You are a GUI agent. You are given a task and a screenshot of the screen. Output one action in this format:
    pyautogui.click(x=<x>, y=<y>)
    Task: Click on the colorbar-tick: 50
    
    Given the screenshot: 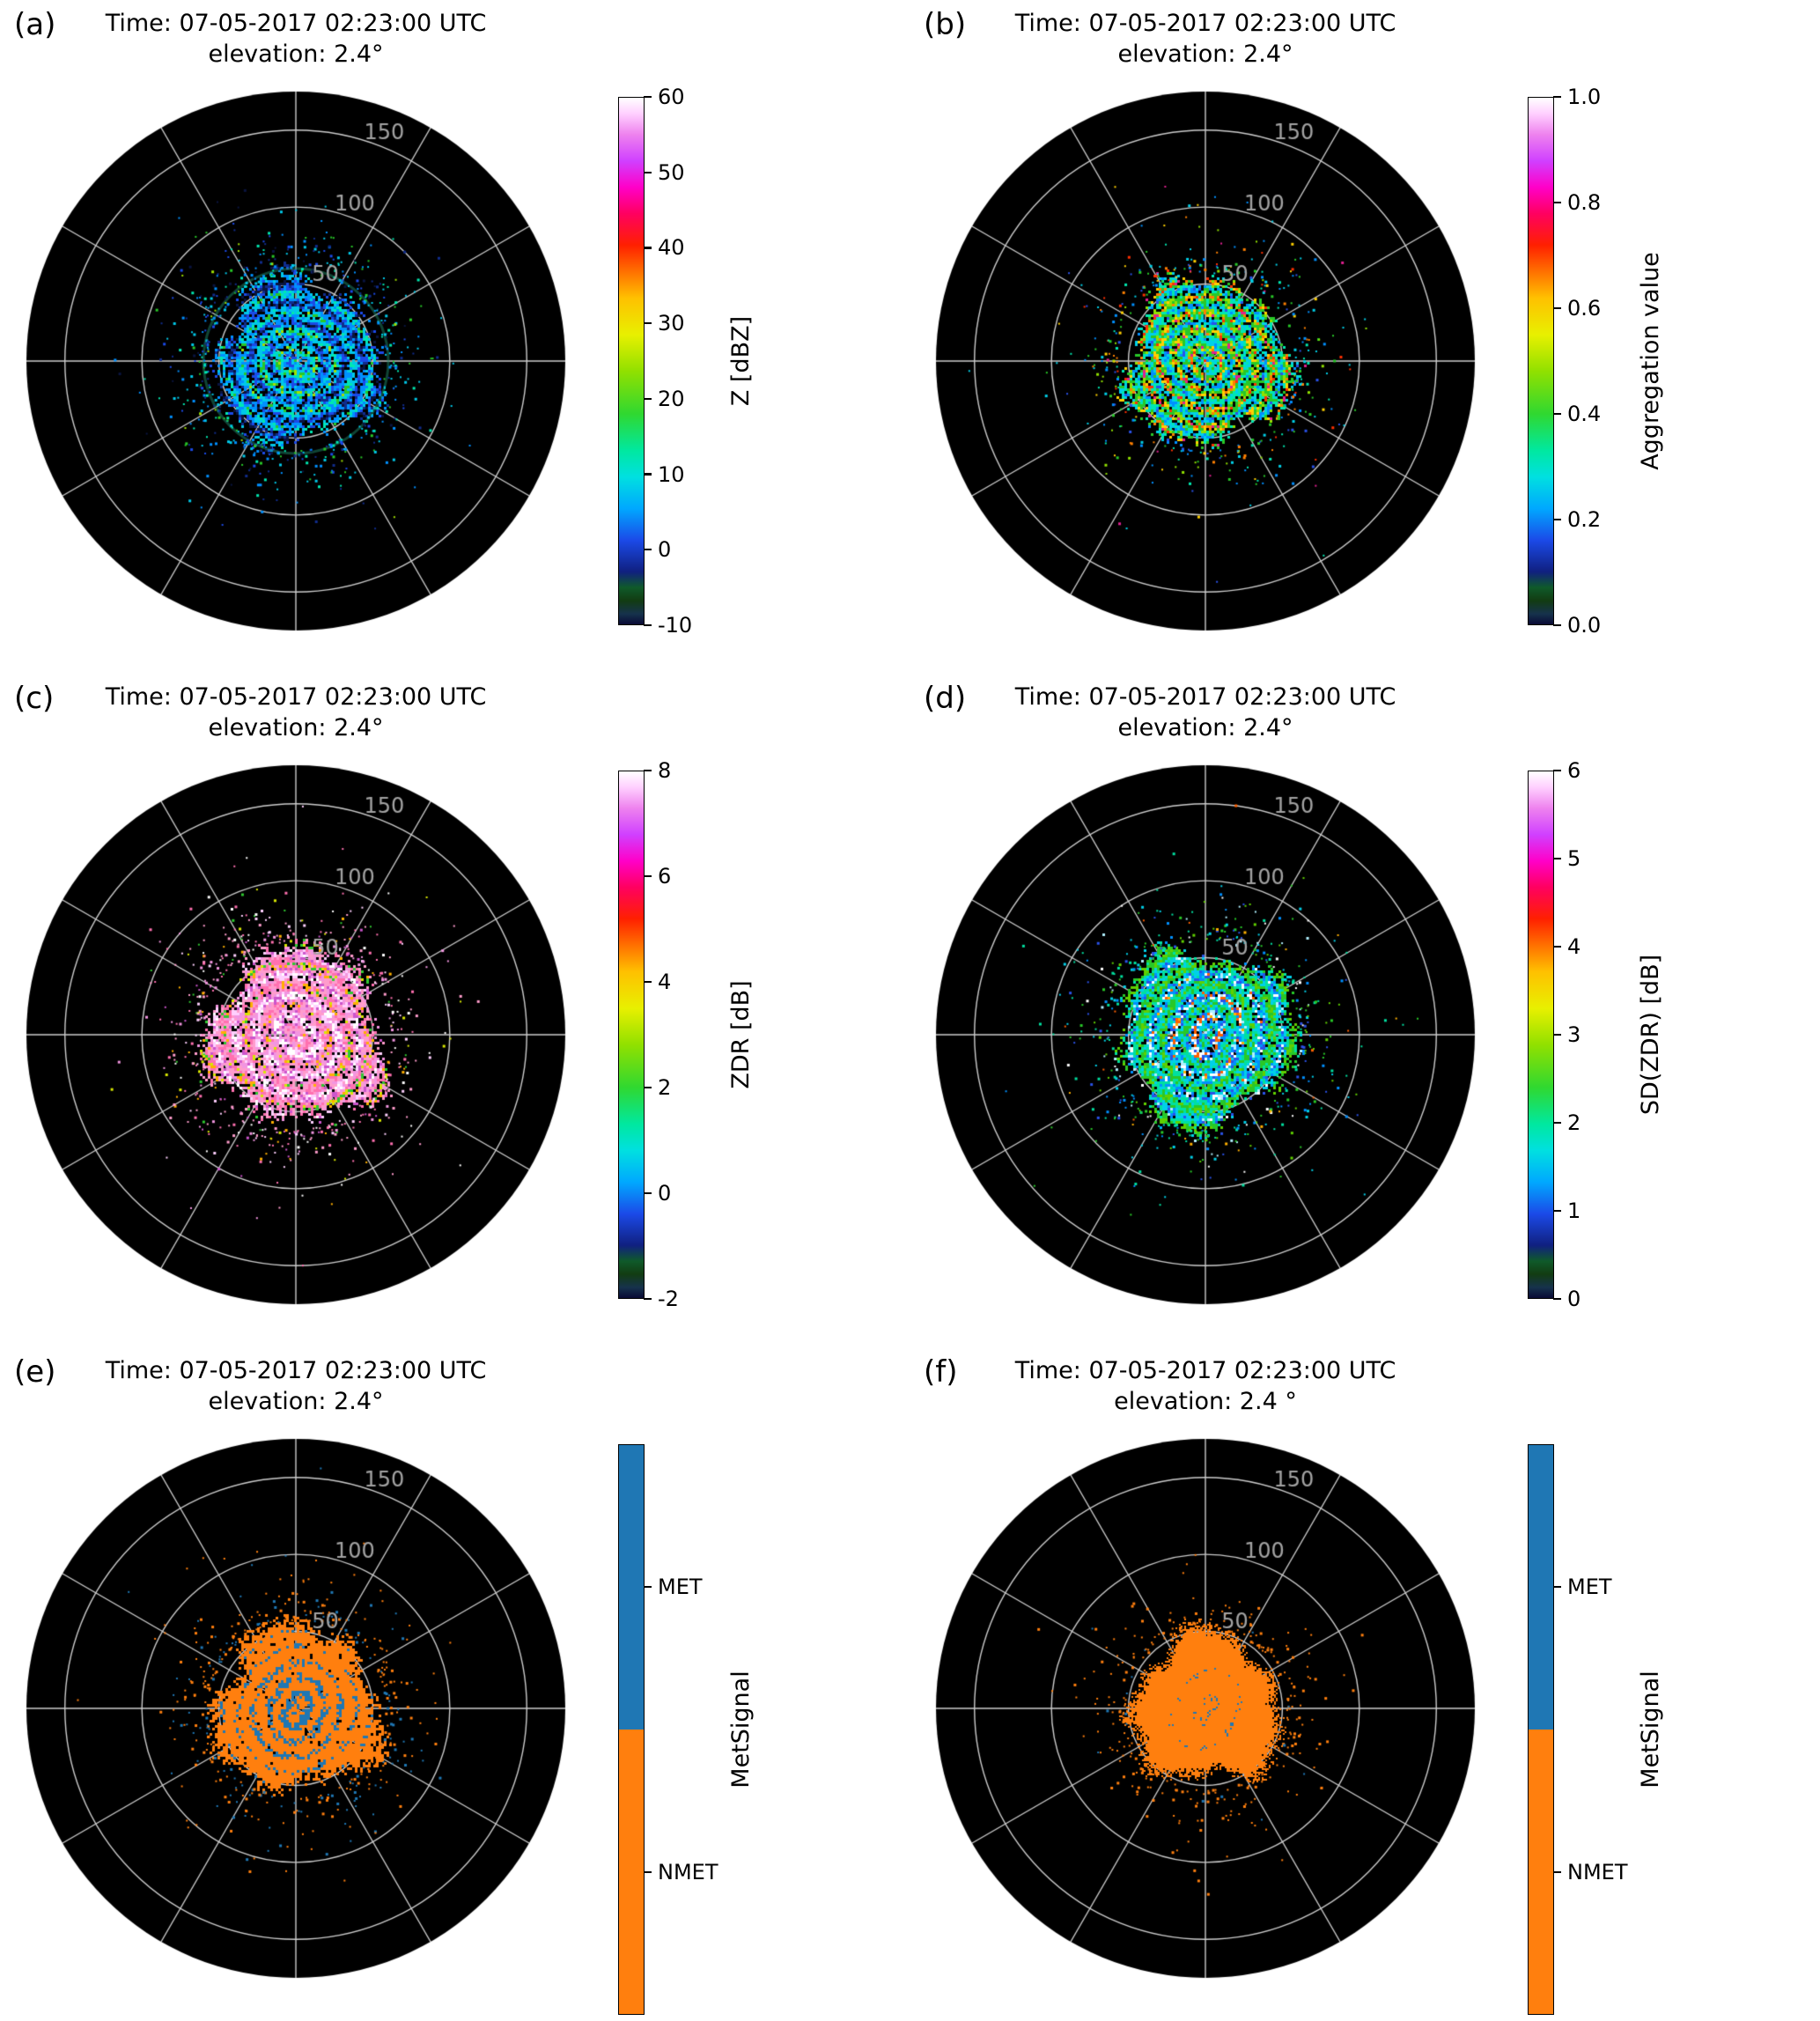 What is the action you would take?
    pyautogui.click(x=664, y=173)
    